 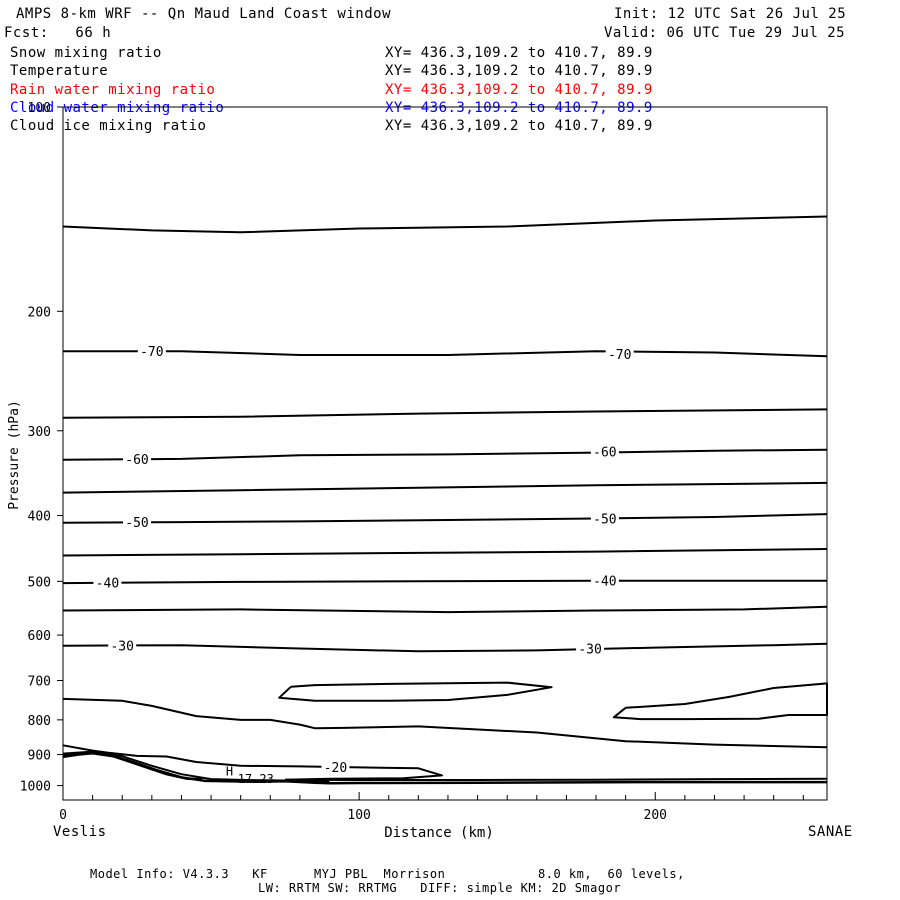 I want to click on endpoint-left: Veslis, so click(x=80, y=832).